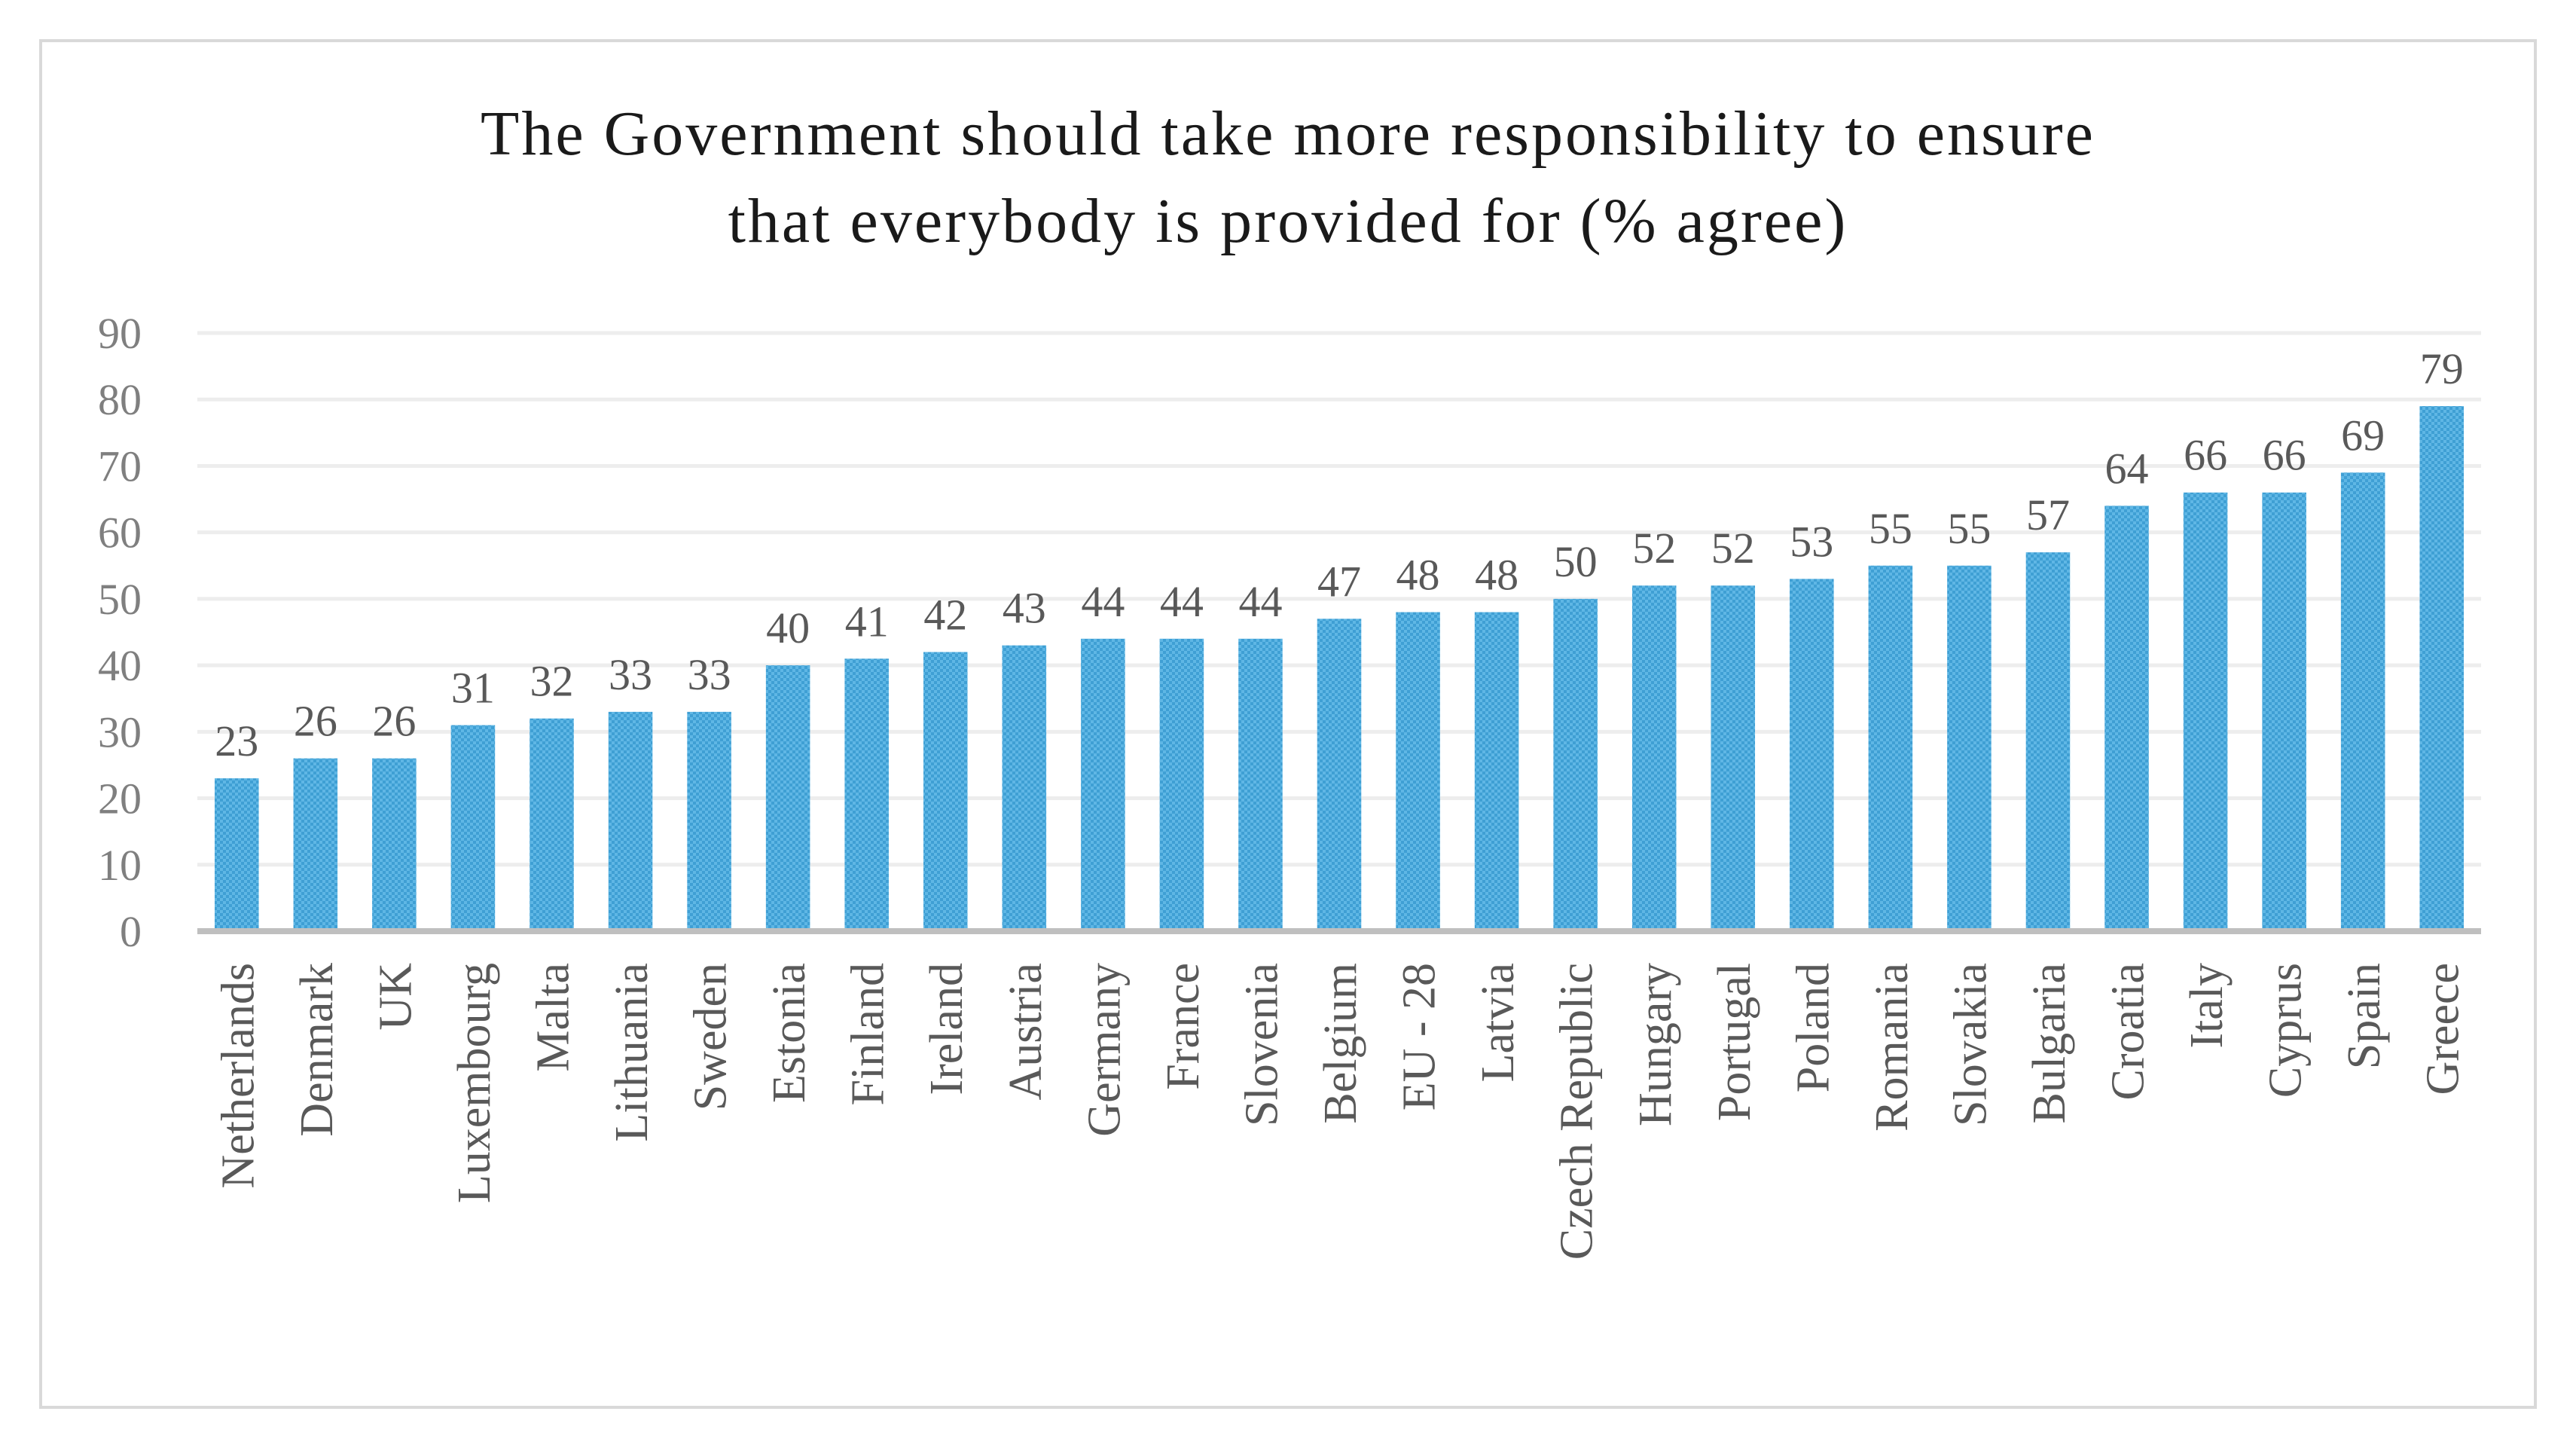 The width and height of the screenshot is (2576, 1448). Describe the element at coordinates (1577, 1111) in the screenshot. I see `x-tick-label: Czech Republic` at that location.